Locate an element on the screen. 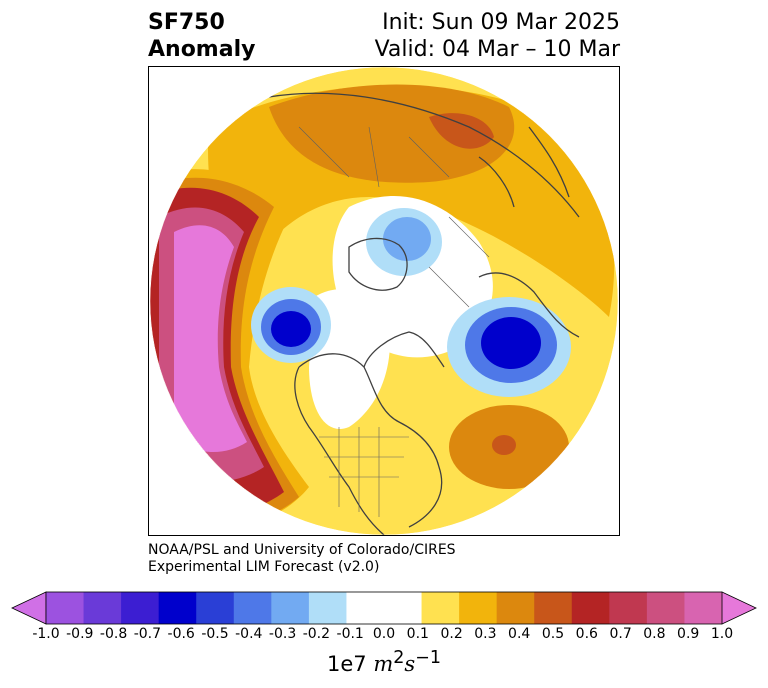 This screenshot has width=768, height=688. colorbar-unit: 1e7 m2s−1 is located at coordinates (384, 662).